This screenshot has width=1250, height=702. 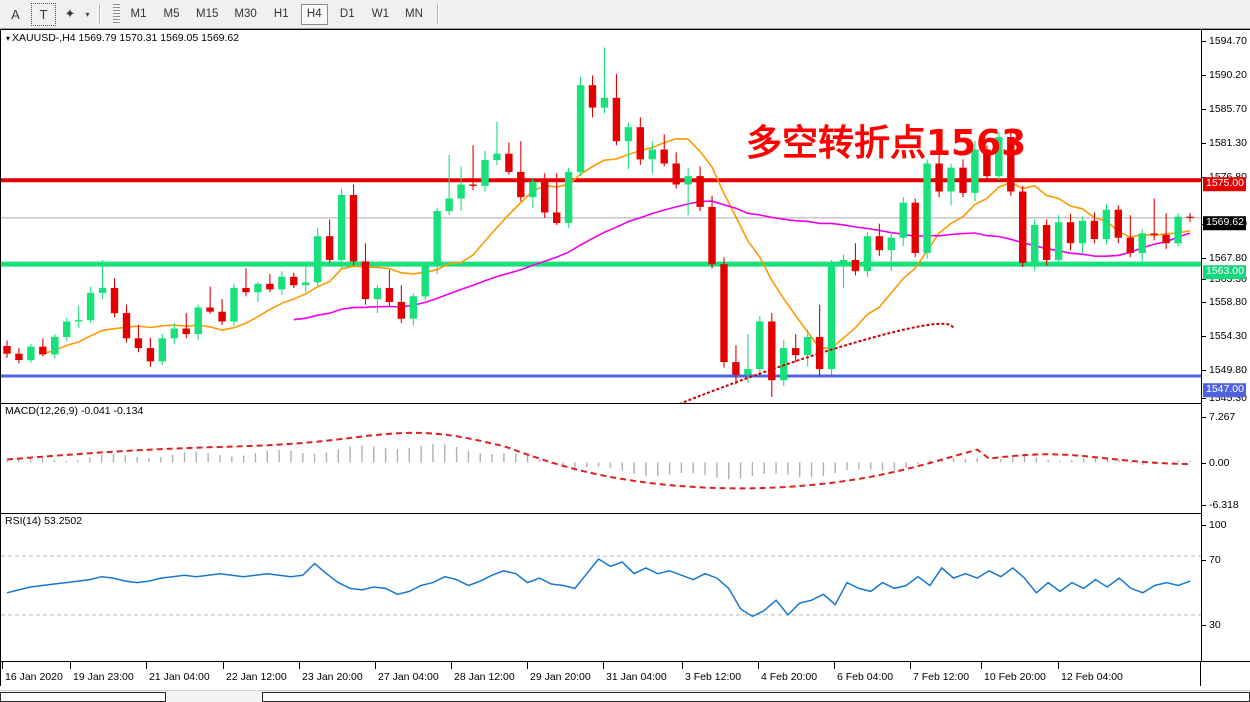 I want to click on timeframe-button-m30: M30, so click(x=245, y=14).